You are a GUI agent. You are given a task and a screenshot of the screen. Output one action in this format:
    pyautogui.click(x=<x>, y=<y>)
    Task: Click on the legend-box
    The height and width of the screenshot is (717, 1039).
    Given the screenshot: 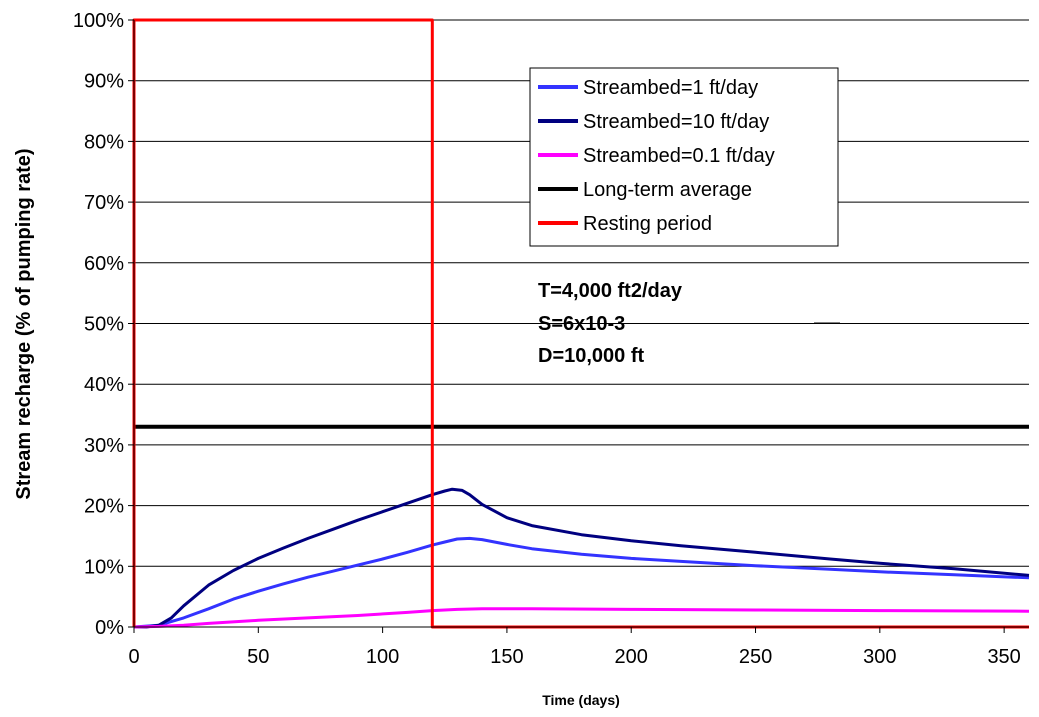 What is the action you would take?
    pyautogui.click(x=684, y=157)
    